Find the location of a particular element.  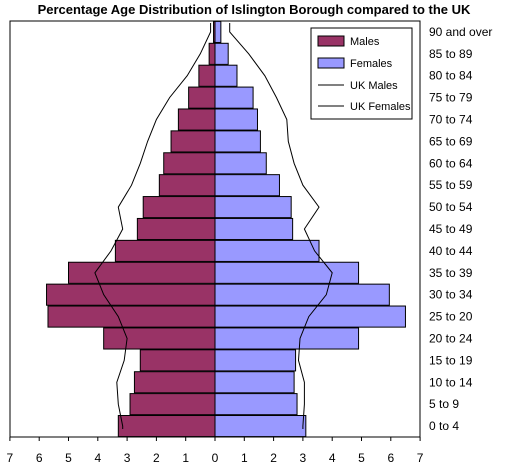

age-band-label: 40 to 44 is located at coordinates (451, 251).